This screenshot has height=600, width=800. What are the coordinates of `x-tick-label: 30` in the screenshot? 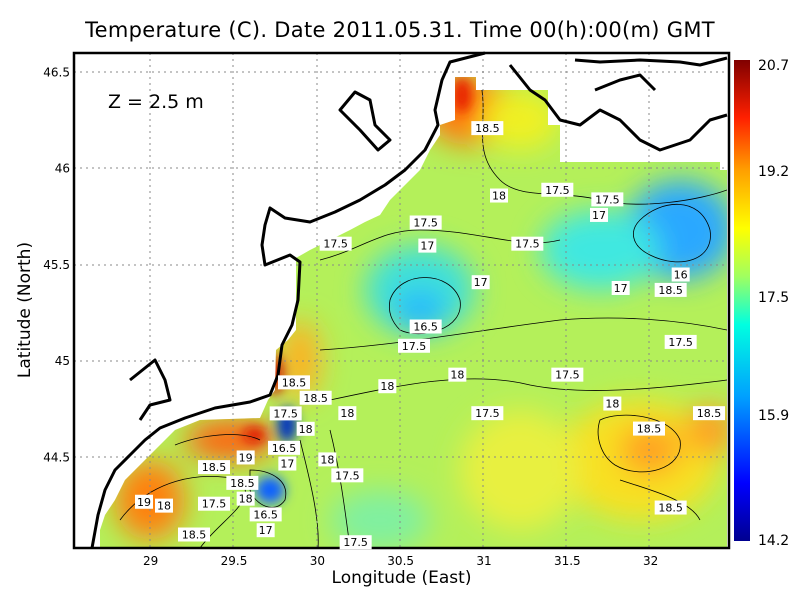 It's located at (317, 561).